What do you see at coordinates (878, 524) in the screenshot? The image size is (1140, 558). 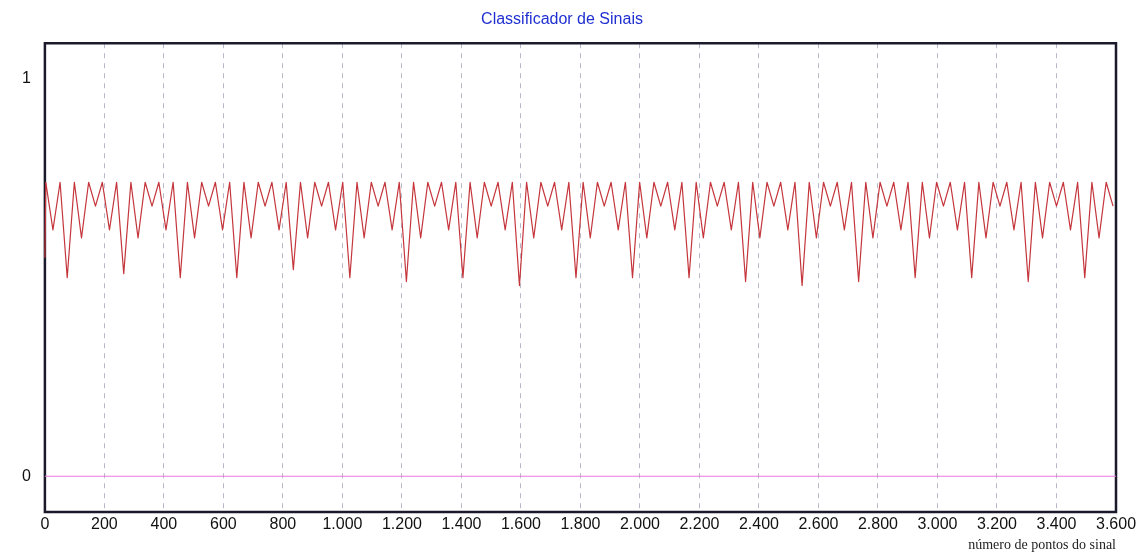 I see `x-tick-label: 2.800` at bounding box center [878, 524].